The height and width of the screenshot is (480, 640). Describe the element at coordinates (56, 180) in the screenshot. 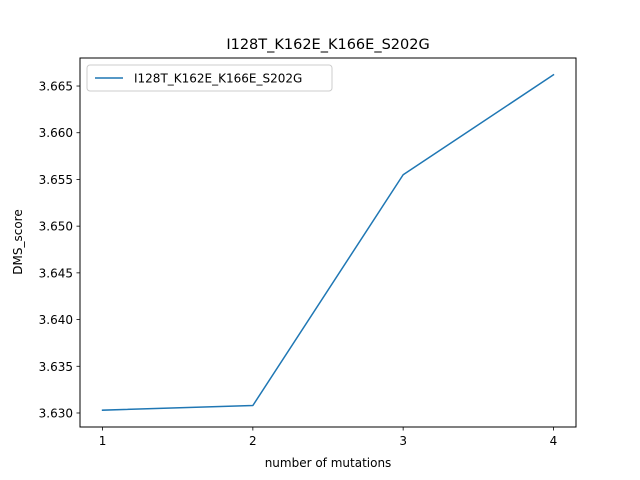

I see `y-tick-label: 3.655` at that location.